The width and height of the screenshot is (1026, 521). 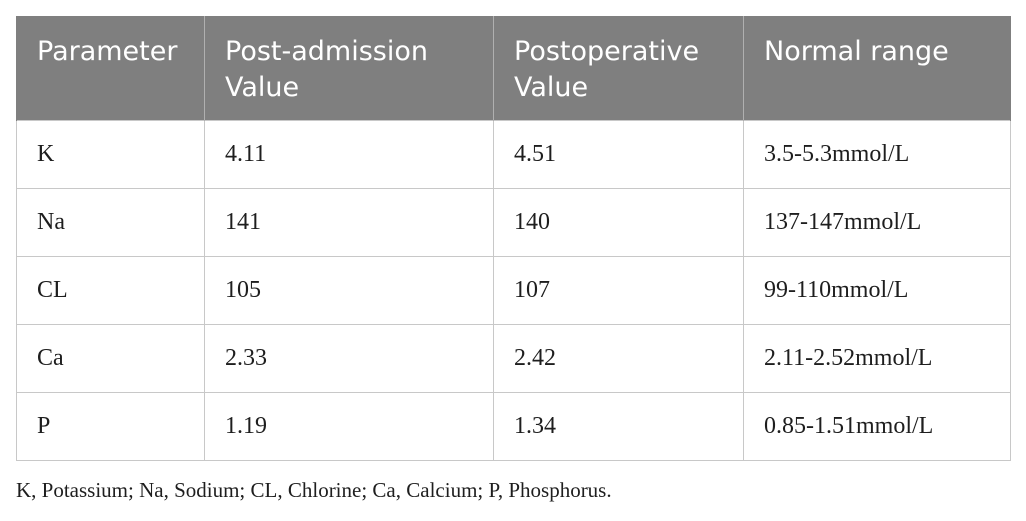 I want to click on cell-normal-range: 137-147mmol/L, so click(x=877, y=222).